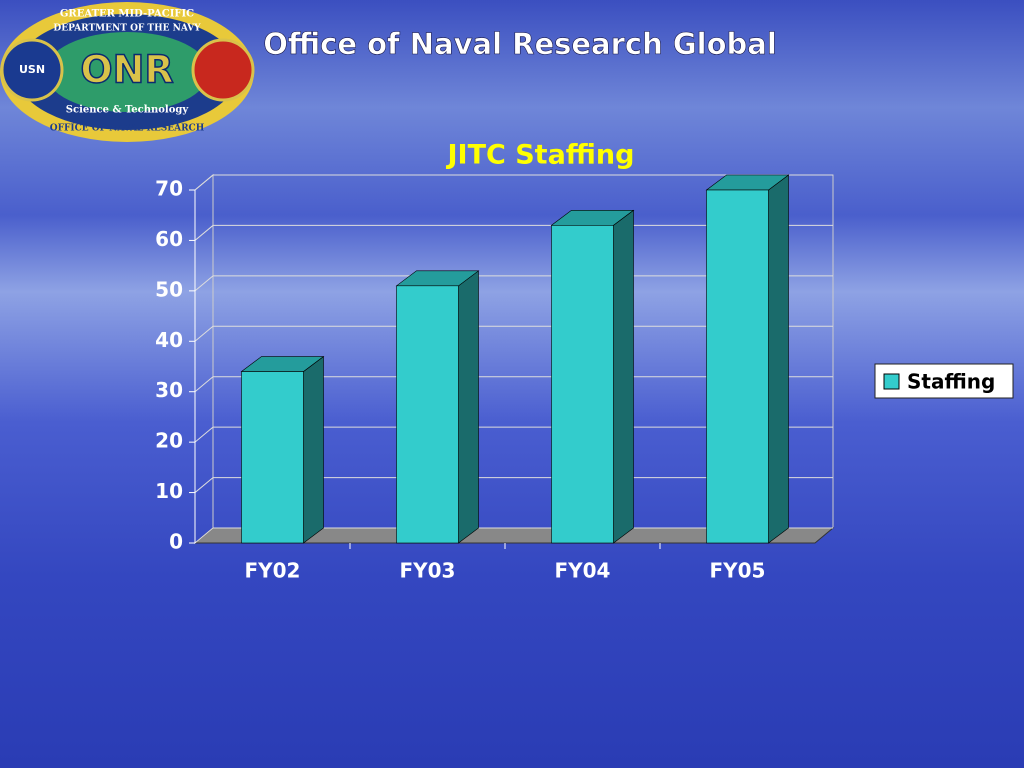 This screenshot has height=768, width=1024. What do you see at coordinates (169, 491) in the screenshot?
I see `y-tick-label: 10` at bounding box center [169, 491].